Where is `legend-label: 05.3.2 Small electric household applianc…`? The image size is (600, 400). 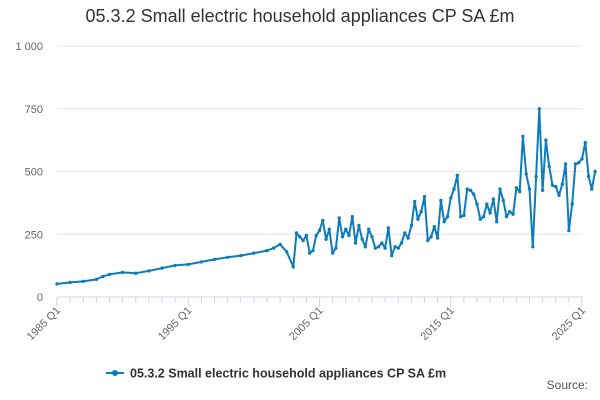 legend-label: 05.3.2 Small electric household applianc… is located at coordinates (288, 374).